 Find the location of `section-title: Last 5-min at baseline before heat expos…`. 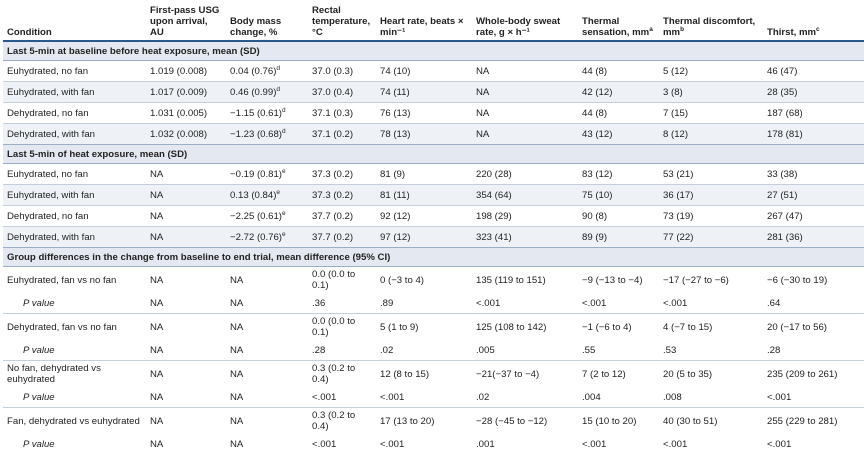

section-title: Last 5-min at baseline before heat expos… is located at coordinates (433, 50).